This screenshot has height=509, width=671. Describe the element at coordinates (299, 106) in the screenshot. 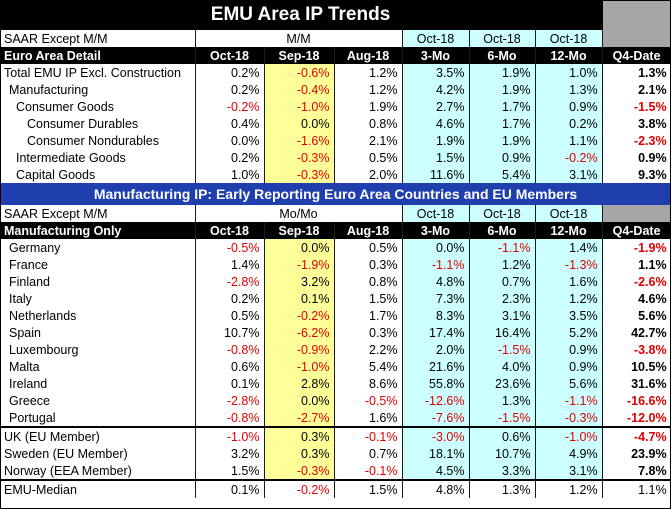

I see `value-cell: -1.0%` at that location.